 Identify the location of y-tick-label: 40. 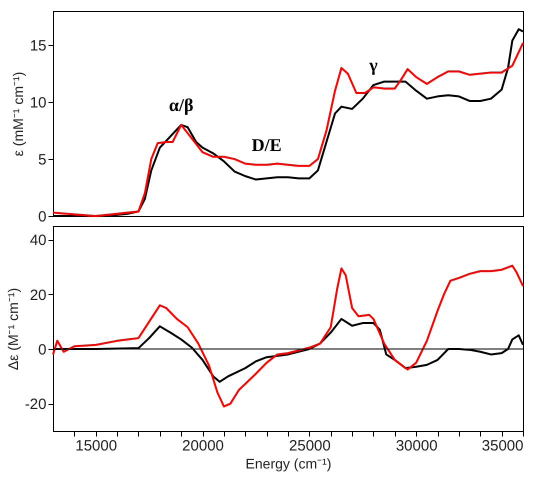
(38, 241).